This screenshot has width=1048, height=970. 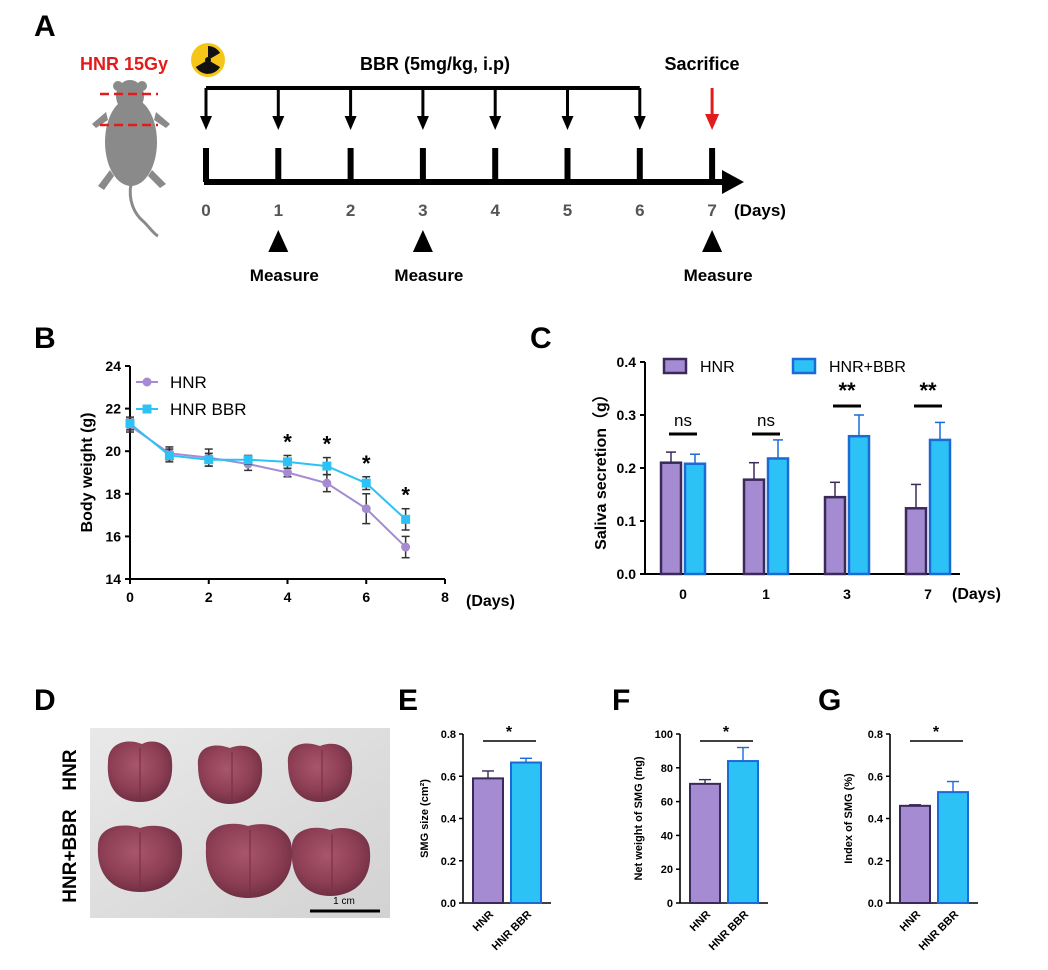 What do you see at coordinates (124, 64) in the screenshot?
I see `hnr-dose-label: HNR 15Gy` at bounding box center [124, 64].